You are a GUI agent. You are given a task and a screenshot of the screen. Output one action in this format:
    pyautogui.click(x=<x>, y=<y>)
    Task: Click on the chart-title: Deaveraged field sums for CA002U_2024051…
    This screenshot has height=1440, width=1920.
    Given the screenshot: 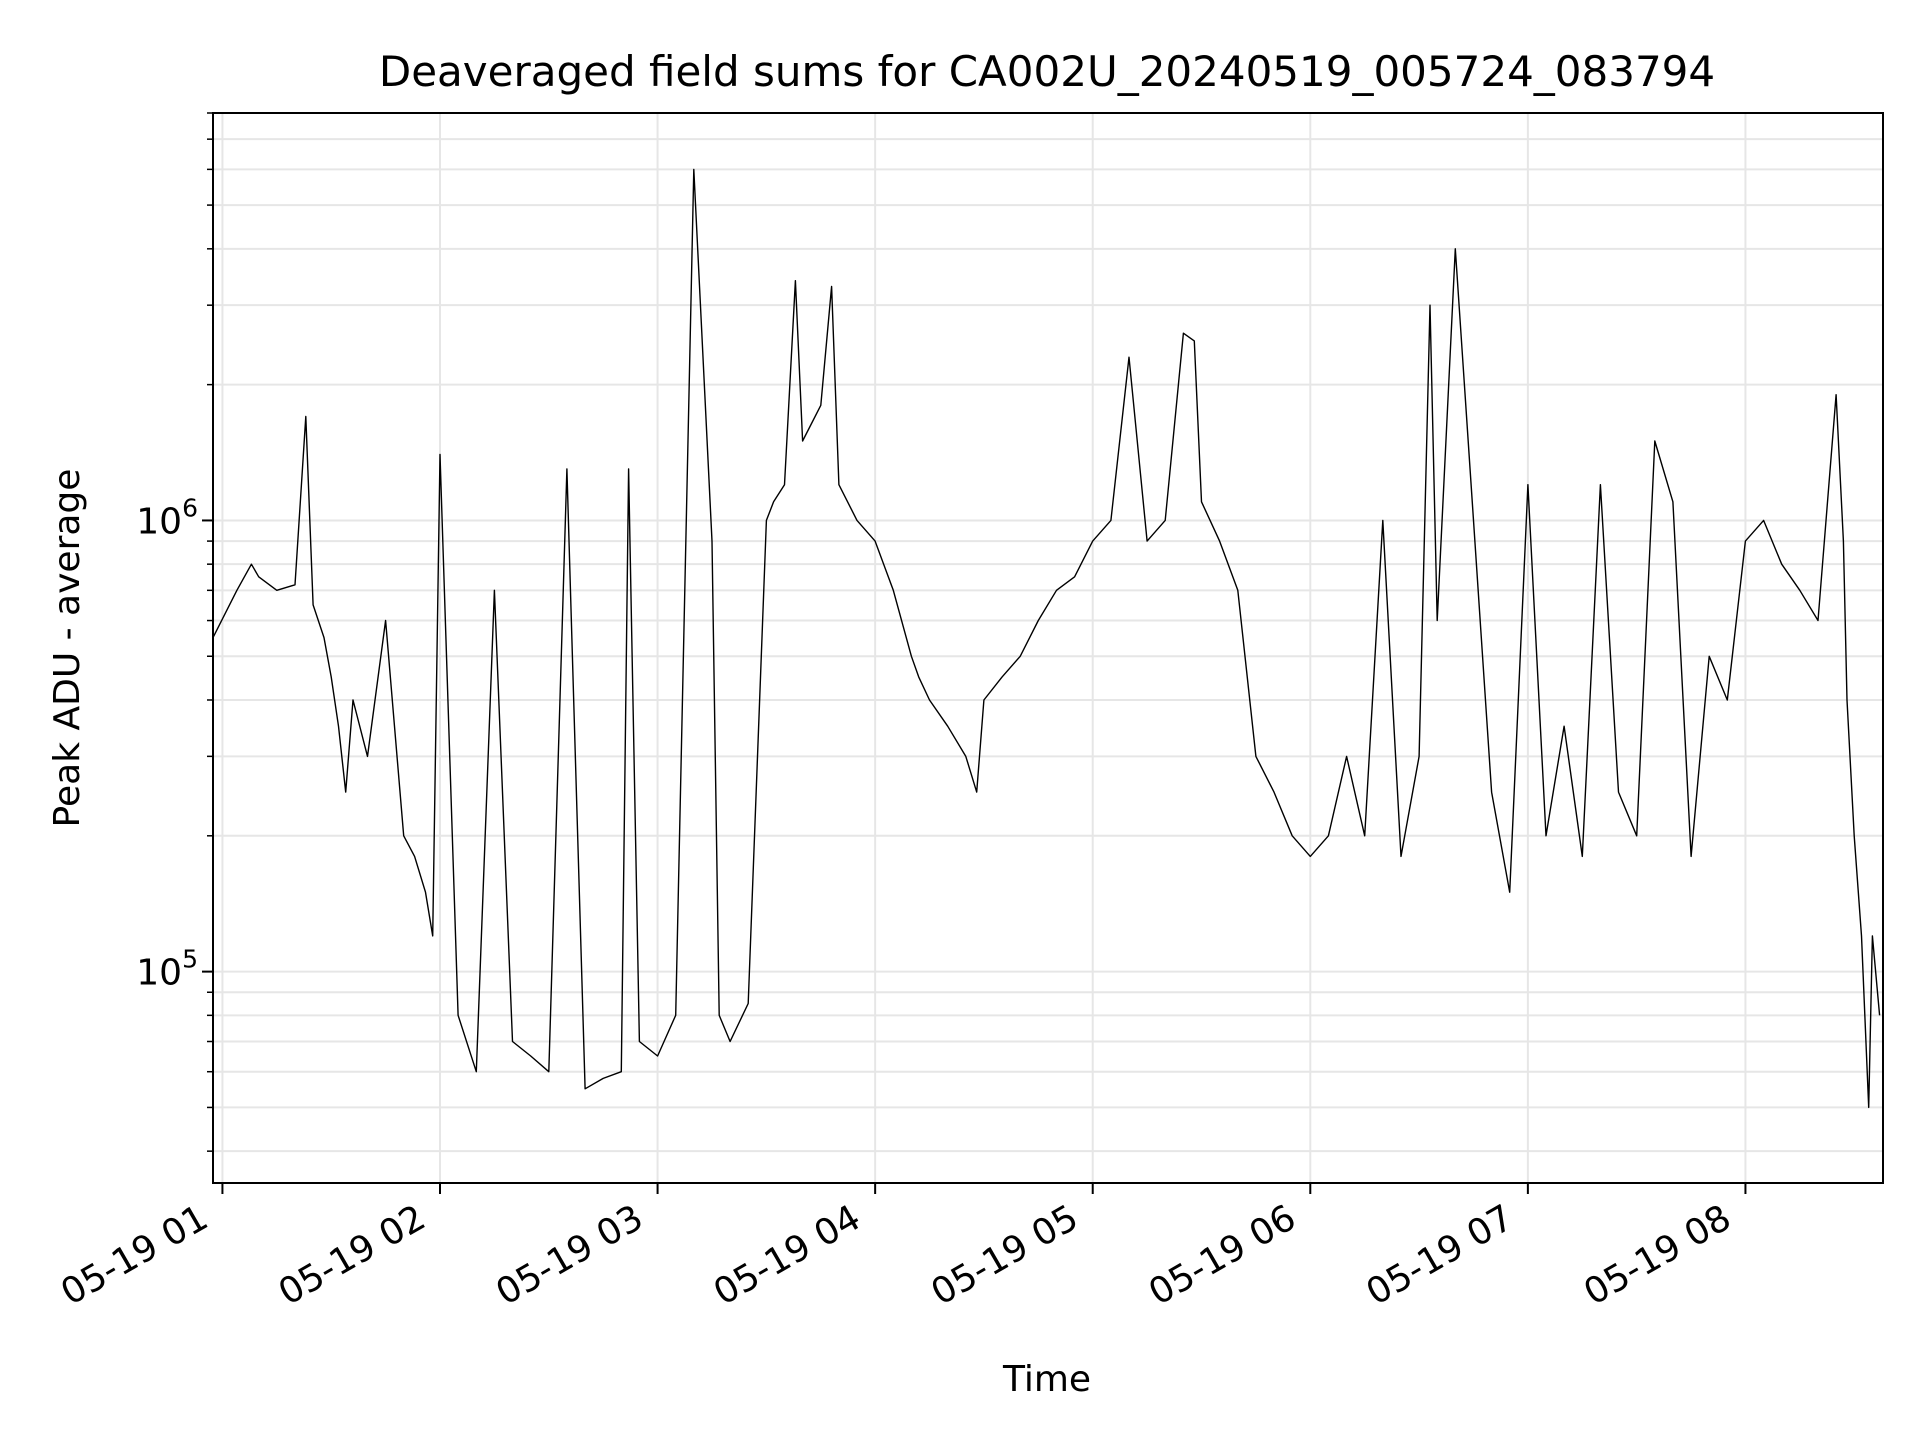 What is the action you would take?
    pyautogui.click(x=1047, y=71)
    